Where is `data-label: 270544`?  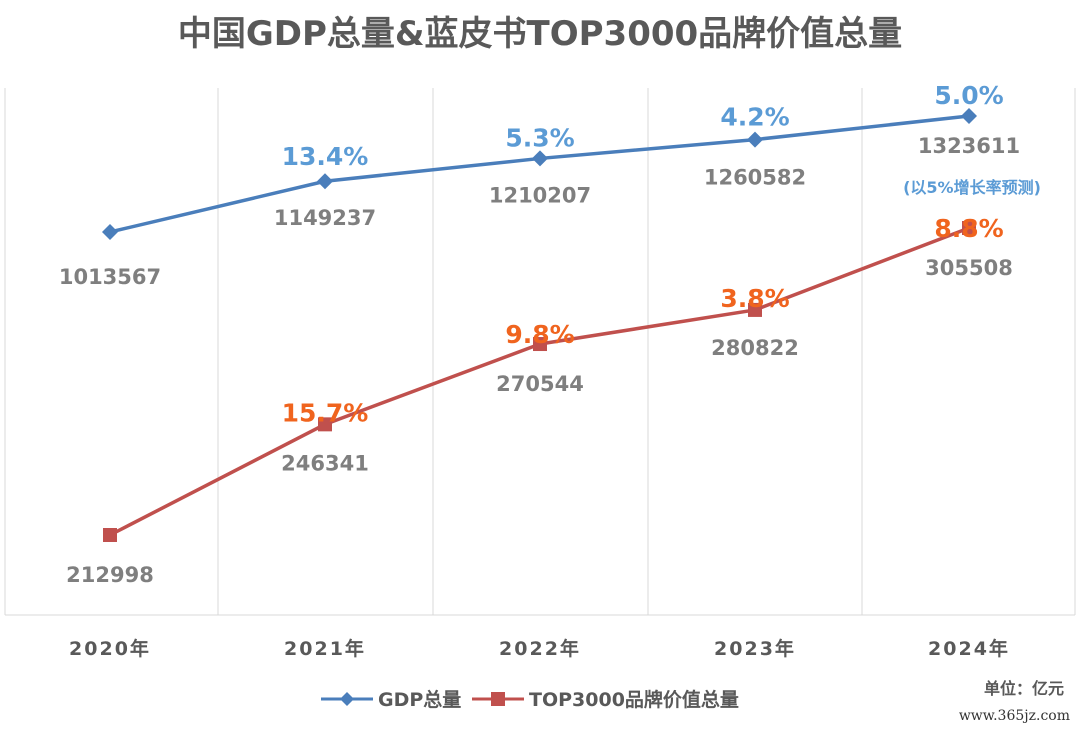
data-label: 270544 is located at coordinates (540, 384).